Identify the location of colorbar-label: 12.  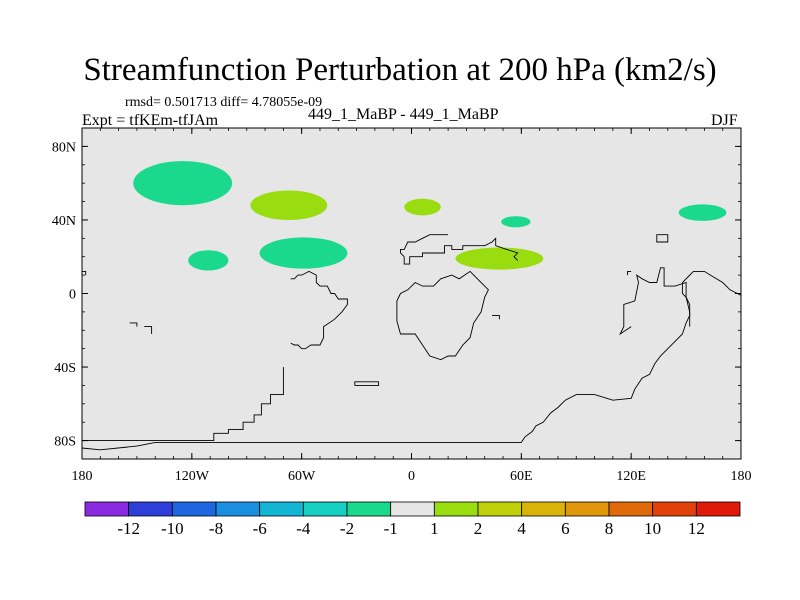
(696, 528).